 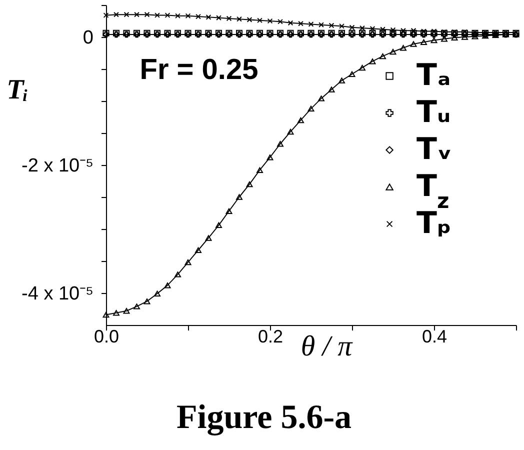 What do you see at coordinates (434, 149) in the screenshot?
I see `legend-label: Tᵥ` at bounding box center [434, 149].